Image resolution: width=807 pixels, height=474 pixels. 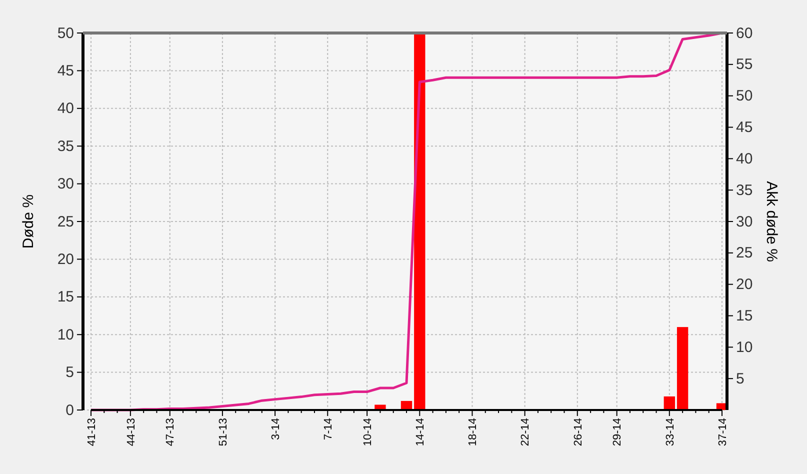 I want to click on y-tick-label: 25, so click(x=65, y=221).